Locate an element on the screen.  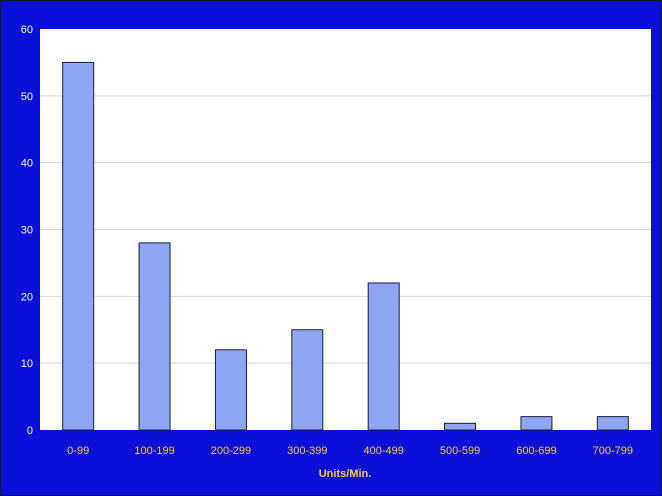
x-tick-label: 700-799 is located at coordinates (613, 451).